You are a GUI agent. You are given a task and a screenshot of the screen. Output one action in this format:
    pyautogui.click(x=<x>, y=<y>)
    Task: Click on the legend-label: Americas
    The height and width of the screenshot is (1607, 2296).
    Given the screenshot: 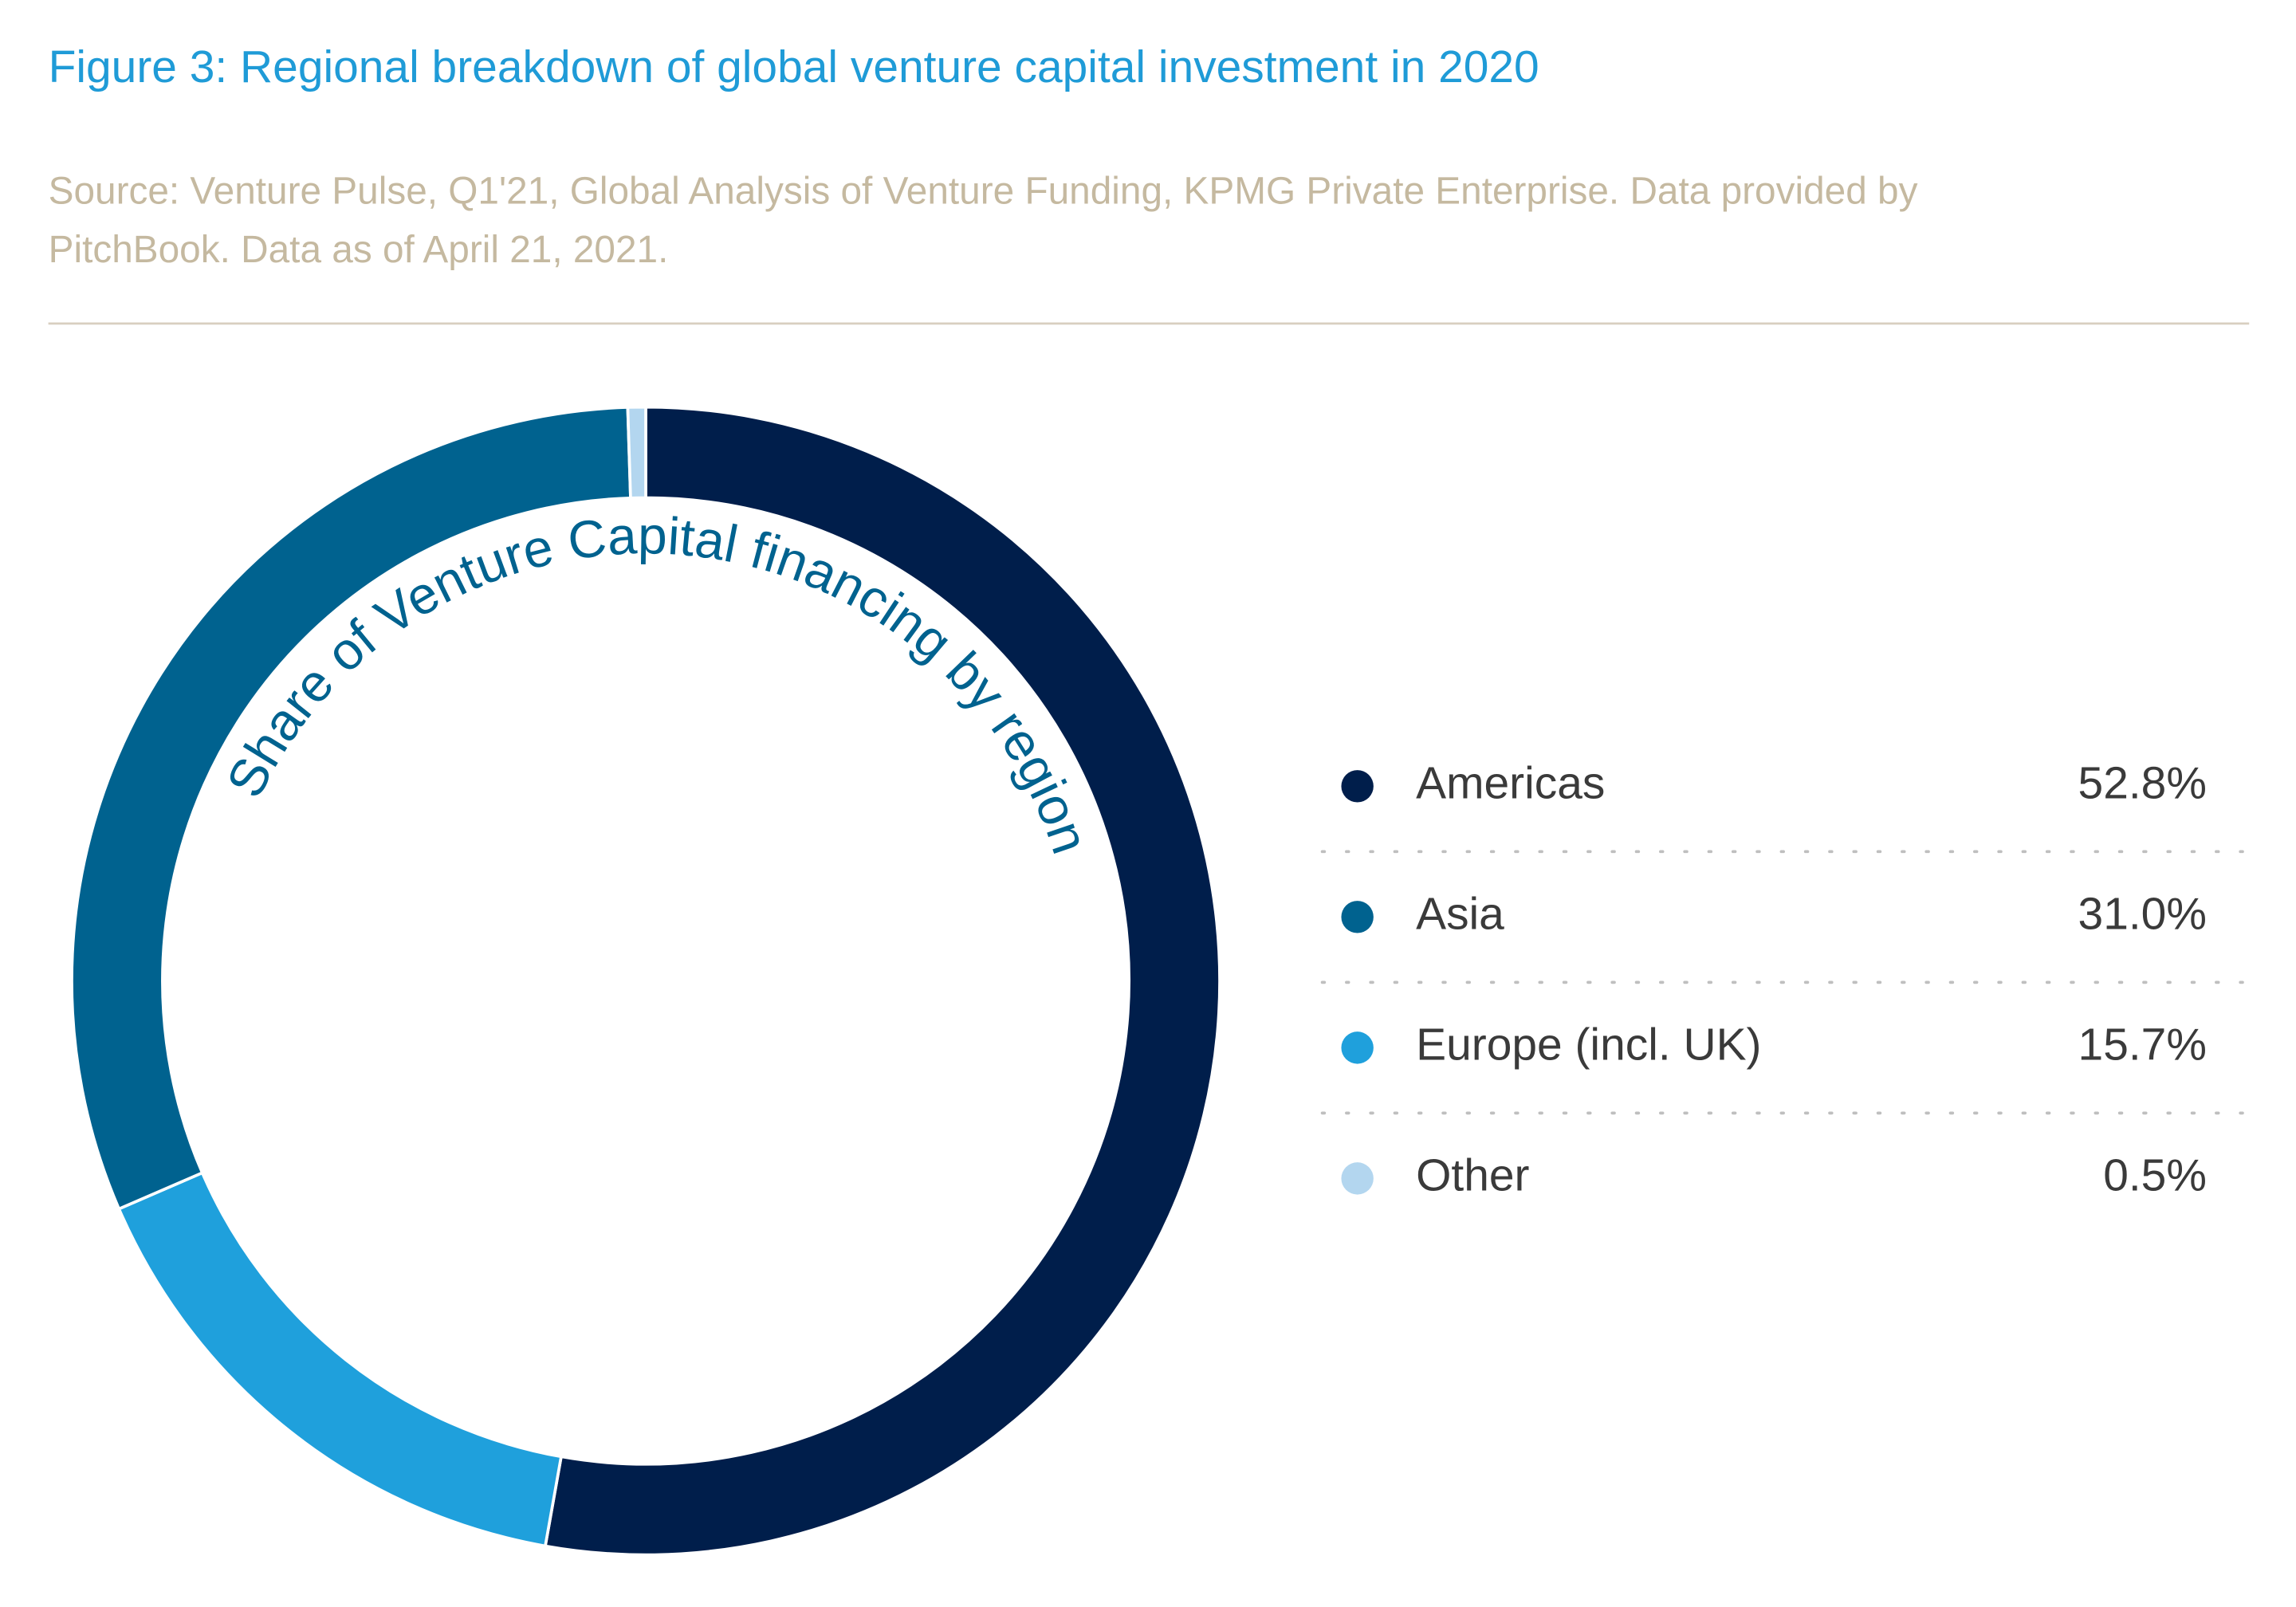 What is the action you would take?
    pyautogui.click(x=1510, y=783)
    